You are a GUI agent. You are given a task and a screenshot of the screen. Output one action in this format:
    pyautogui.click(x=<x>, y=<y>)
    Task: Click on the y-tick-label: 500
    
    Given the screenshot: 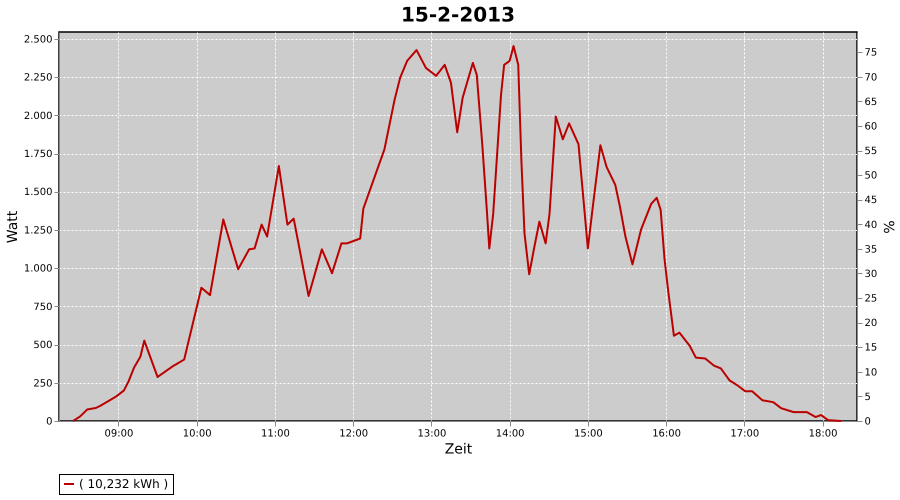 What is the action you would take?
    pyautogui.click(x=42, y=346)
    